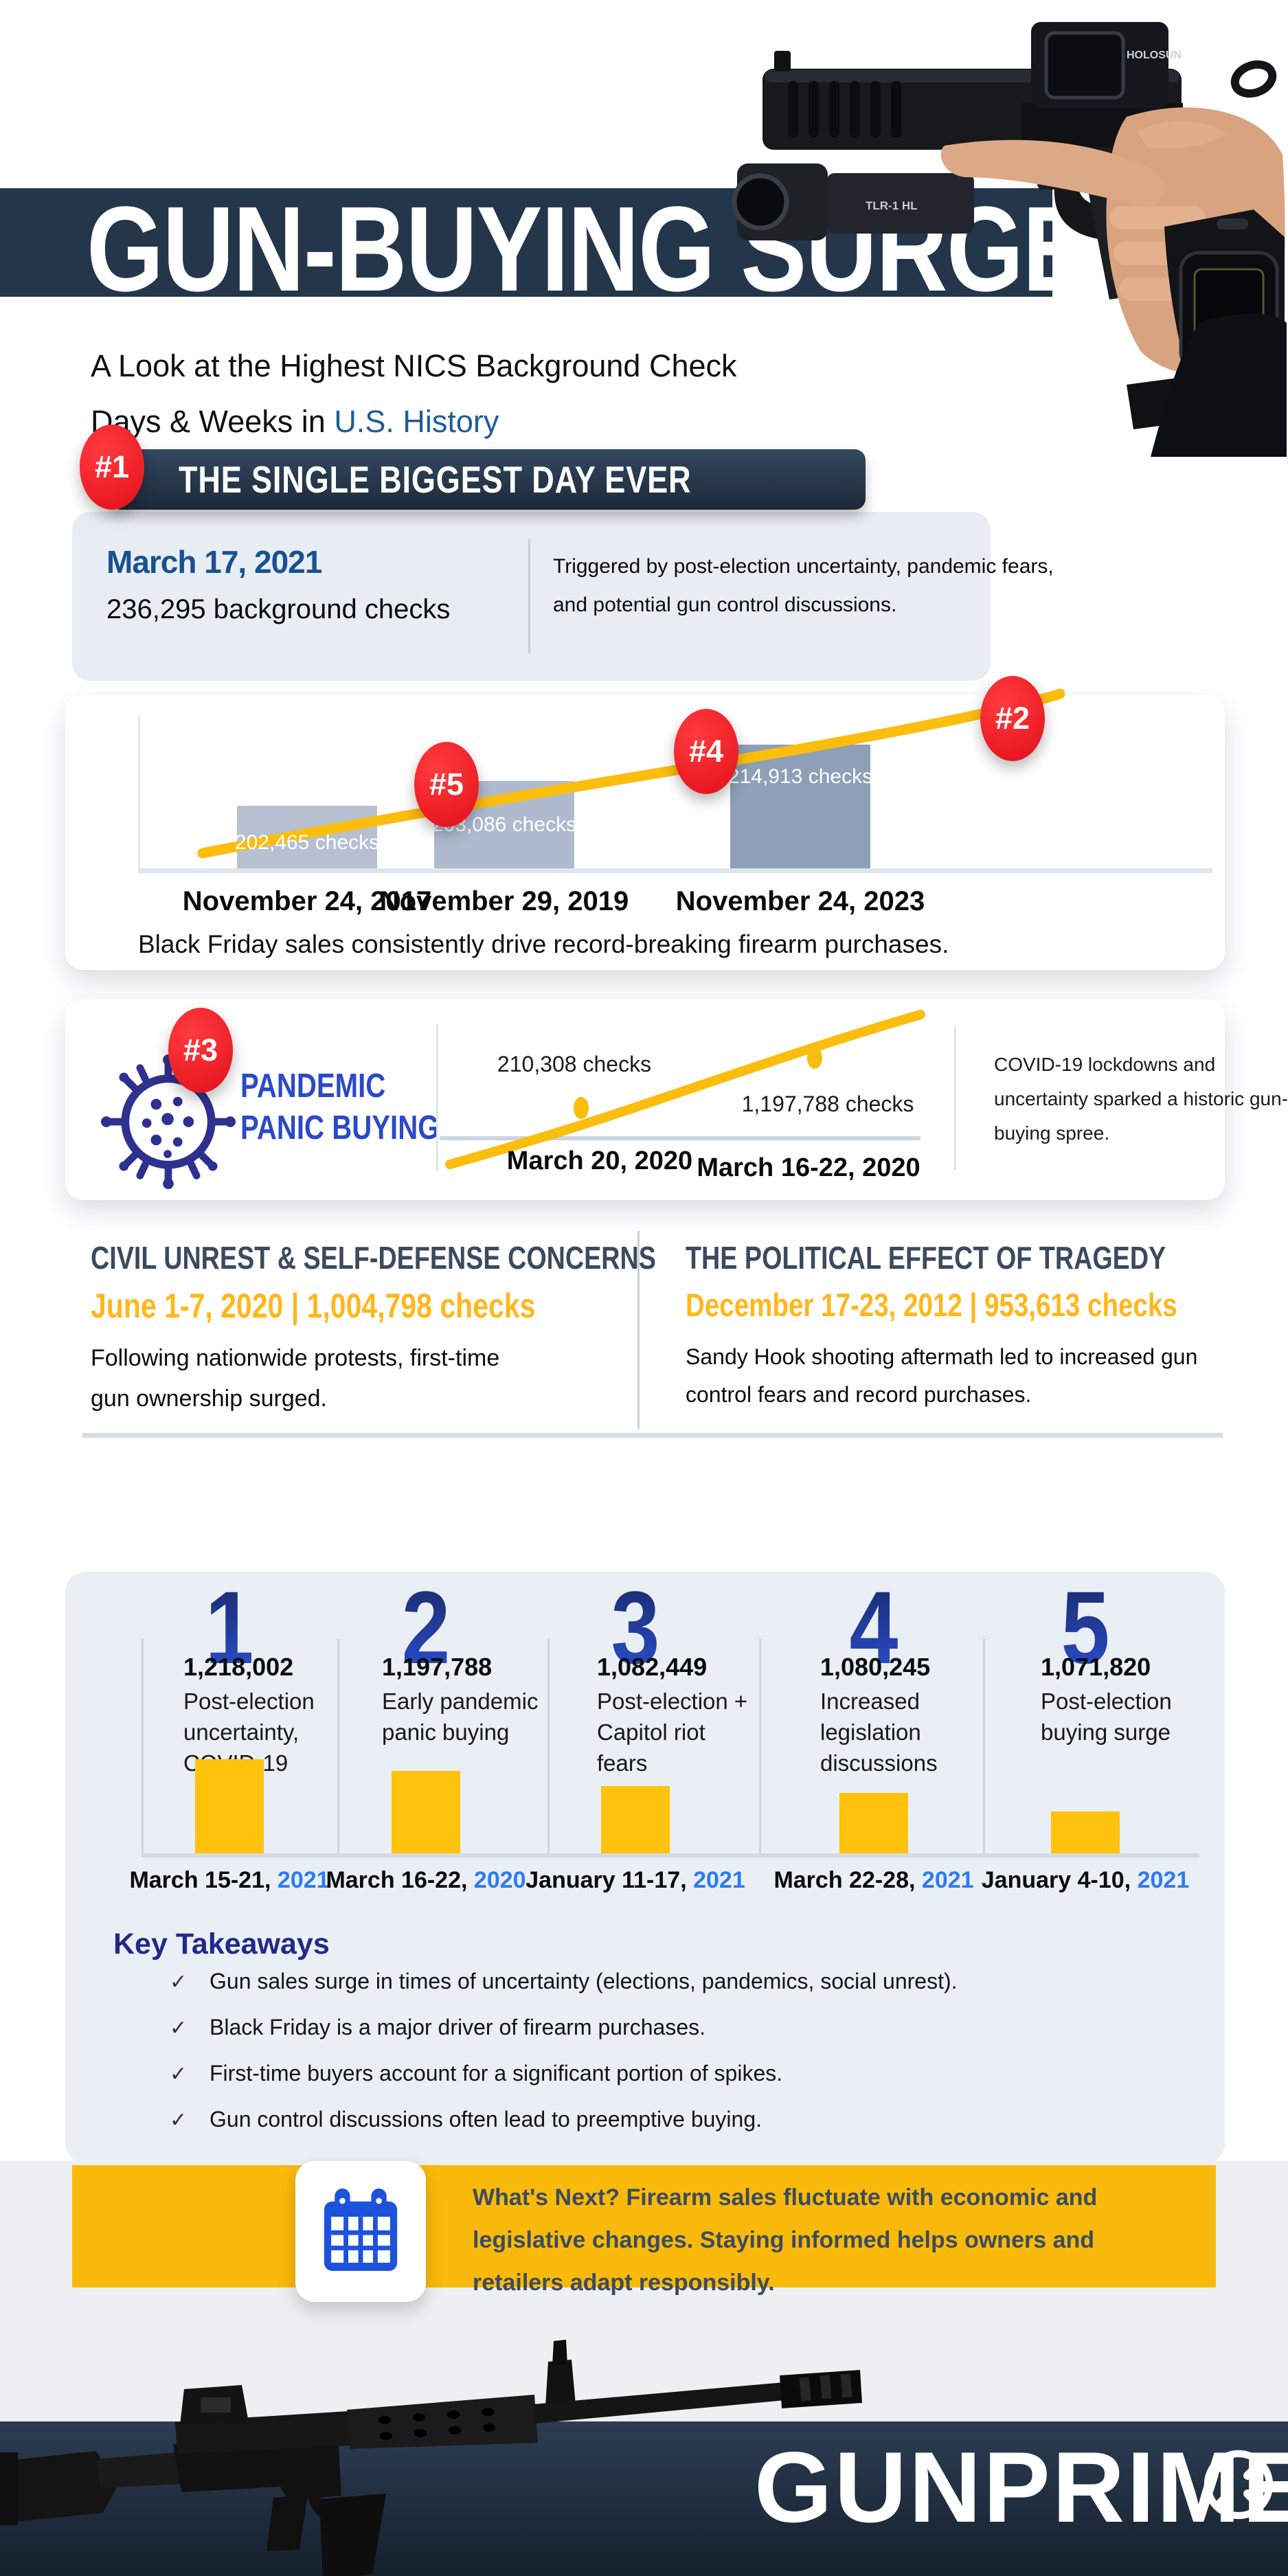  What do you see at coordinates (926, 1258) in the screenshot?
I see `tragedy-heading: THE POLITICAL EFFECT OF TRAGEDY` at bounding box center [926, 1258].